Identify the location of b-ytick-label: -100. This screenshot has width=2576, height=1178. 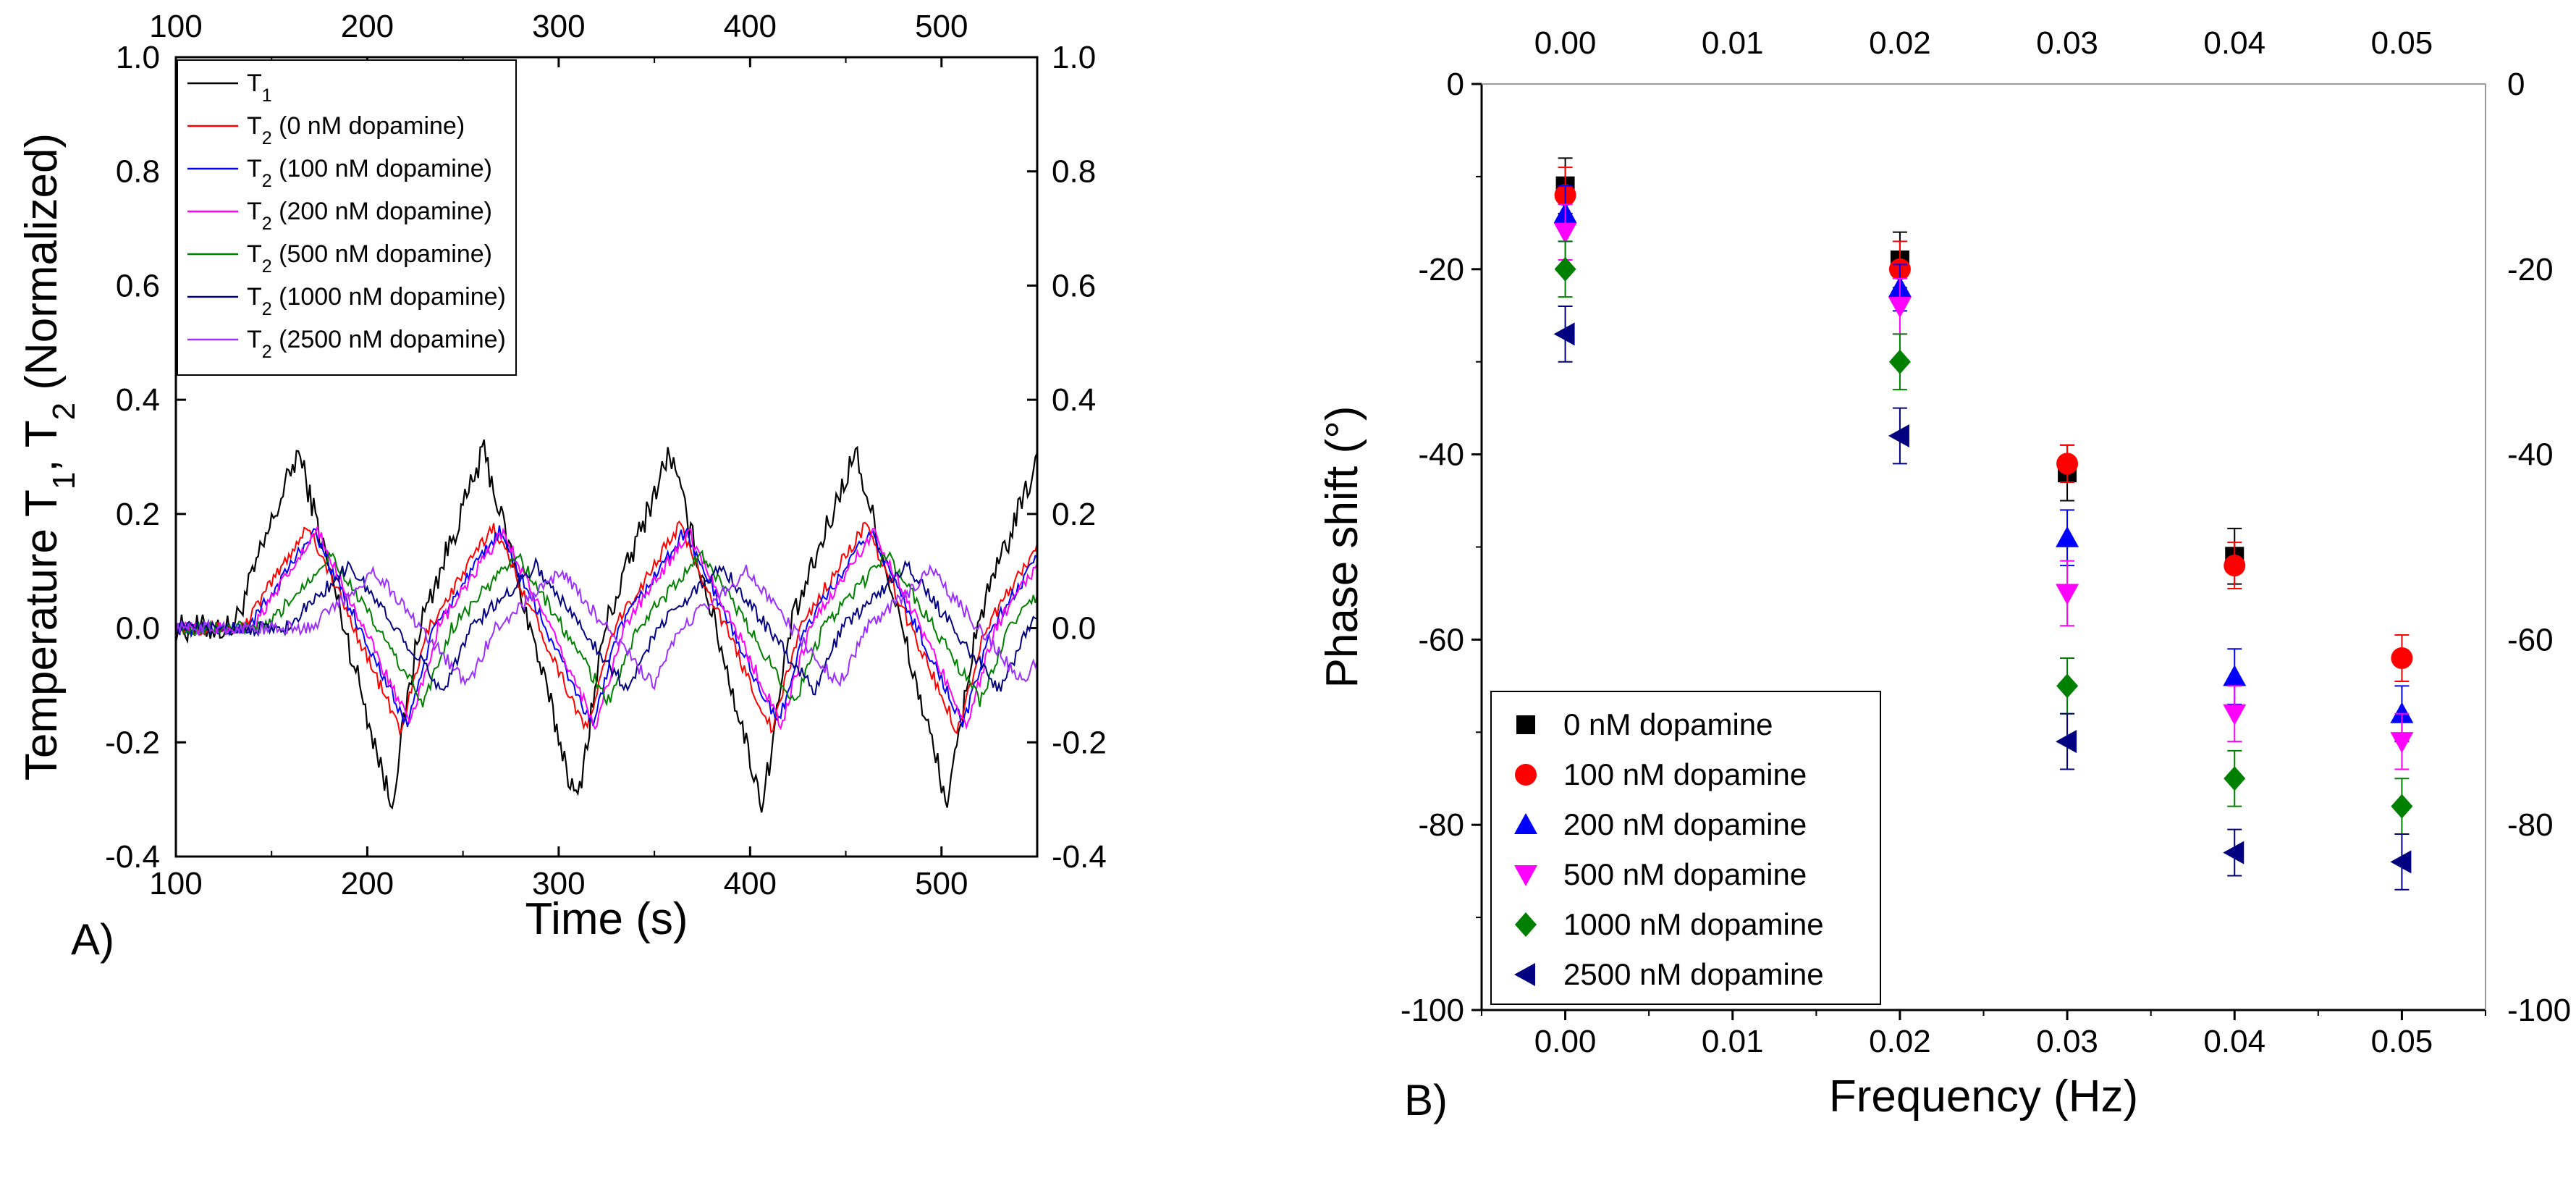
(1432, 1010).